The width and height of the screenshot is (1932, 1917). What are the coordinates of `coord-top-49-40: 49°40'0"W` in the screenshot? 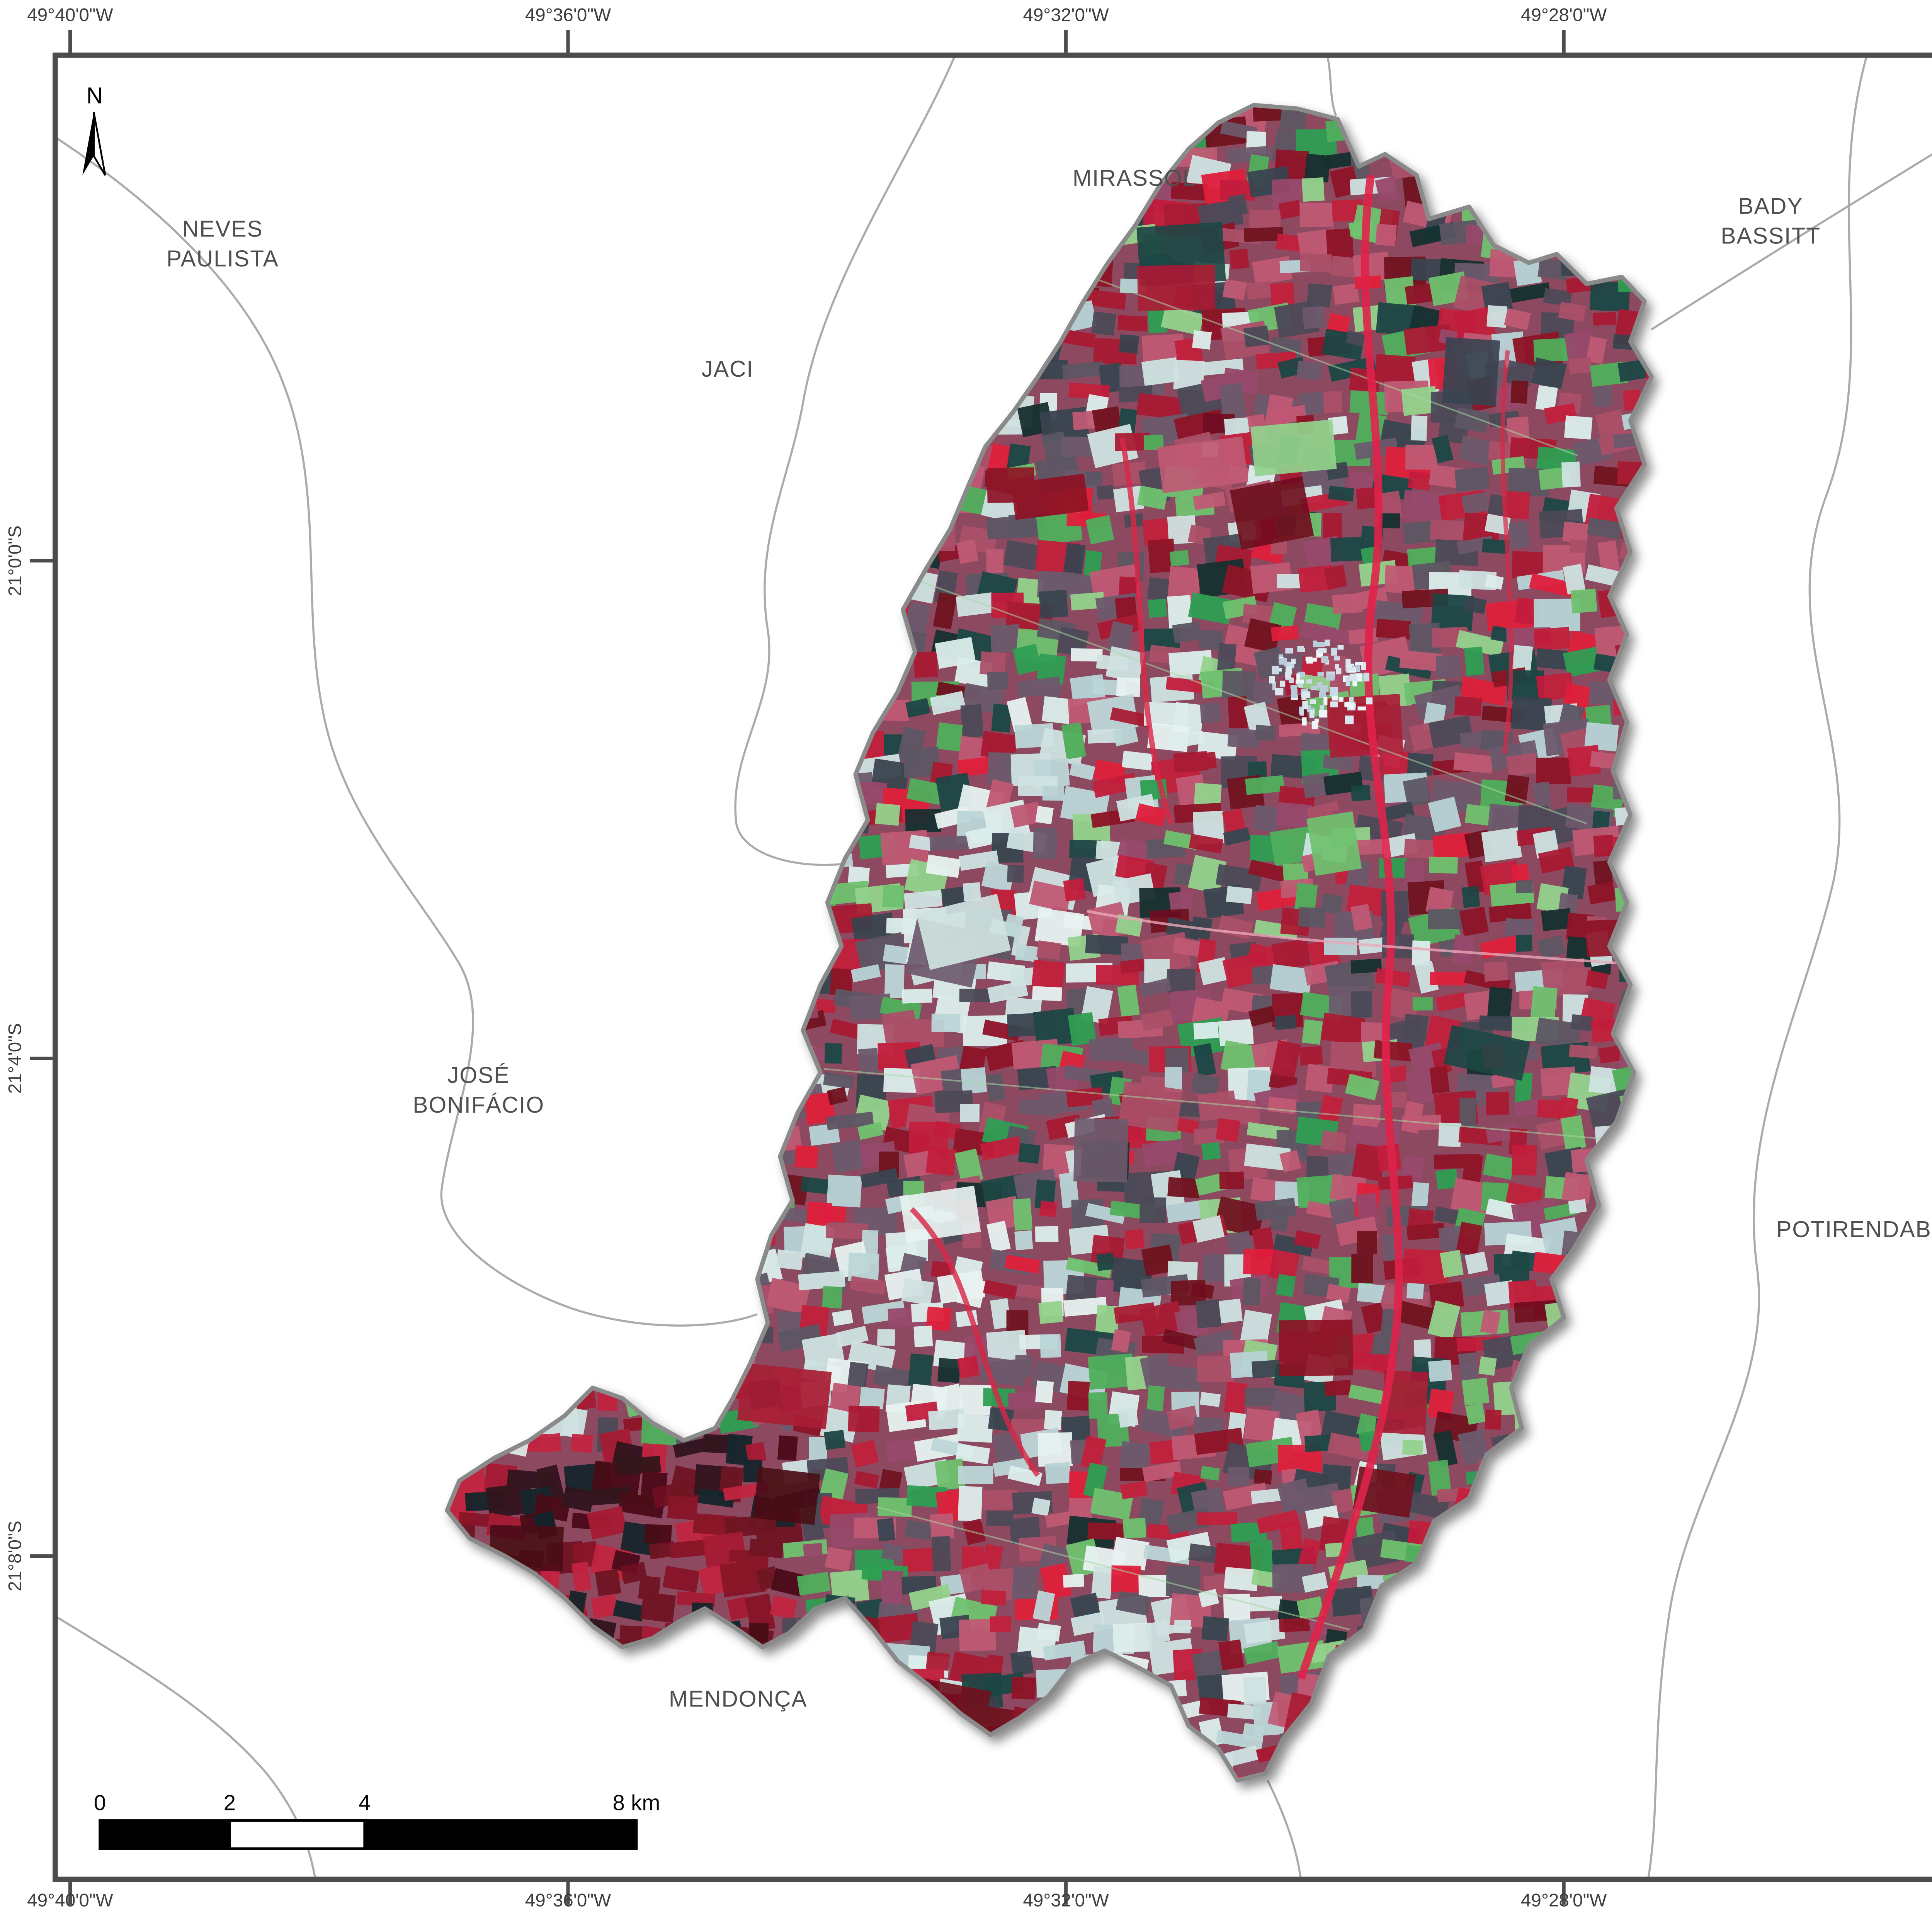 It's located at (70, 16).